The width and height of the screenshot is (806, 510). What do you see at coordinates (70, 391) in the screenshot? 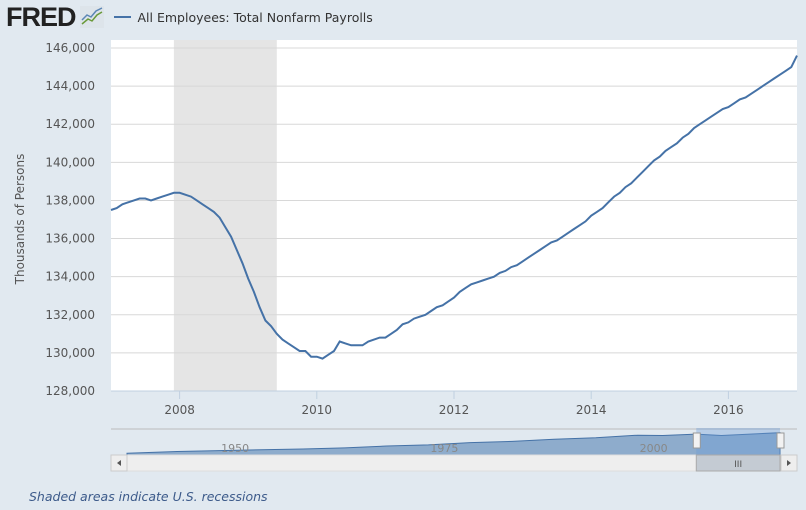
I see `y-tick-label: 128,000` at bounding box center [70, 391].